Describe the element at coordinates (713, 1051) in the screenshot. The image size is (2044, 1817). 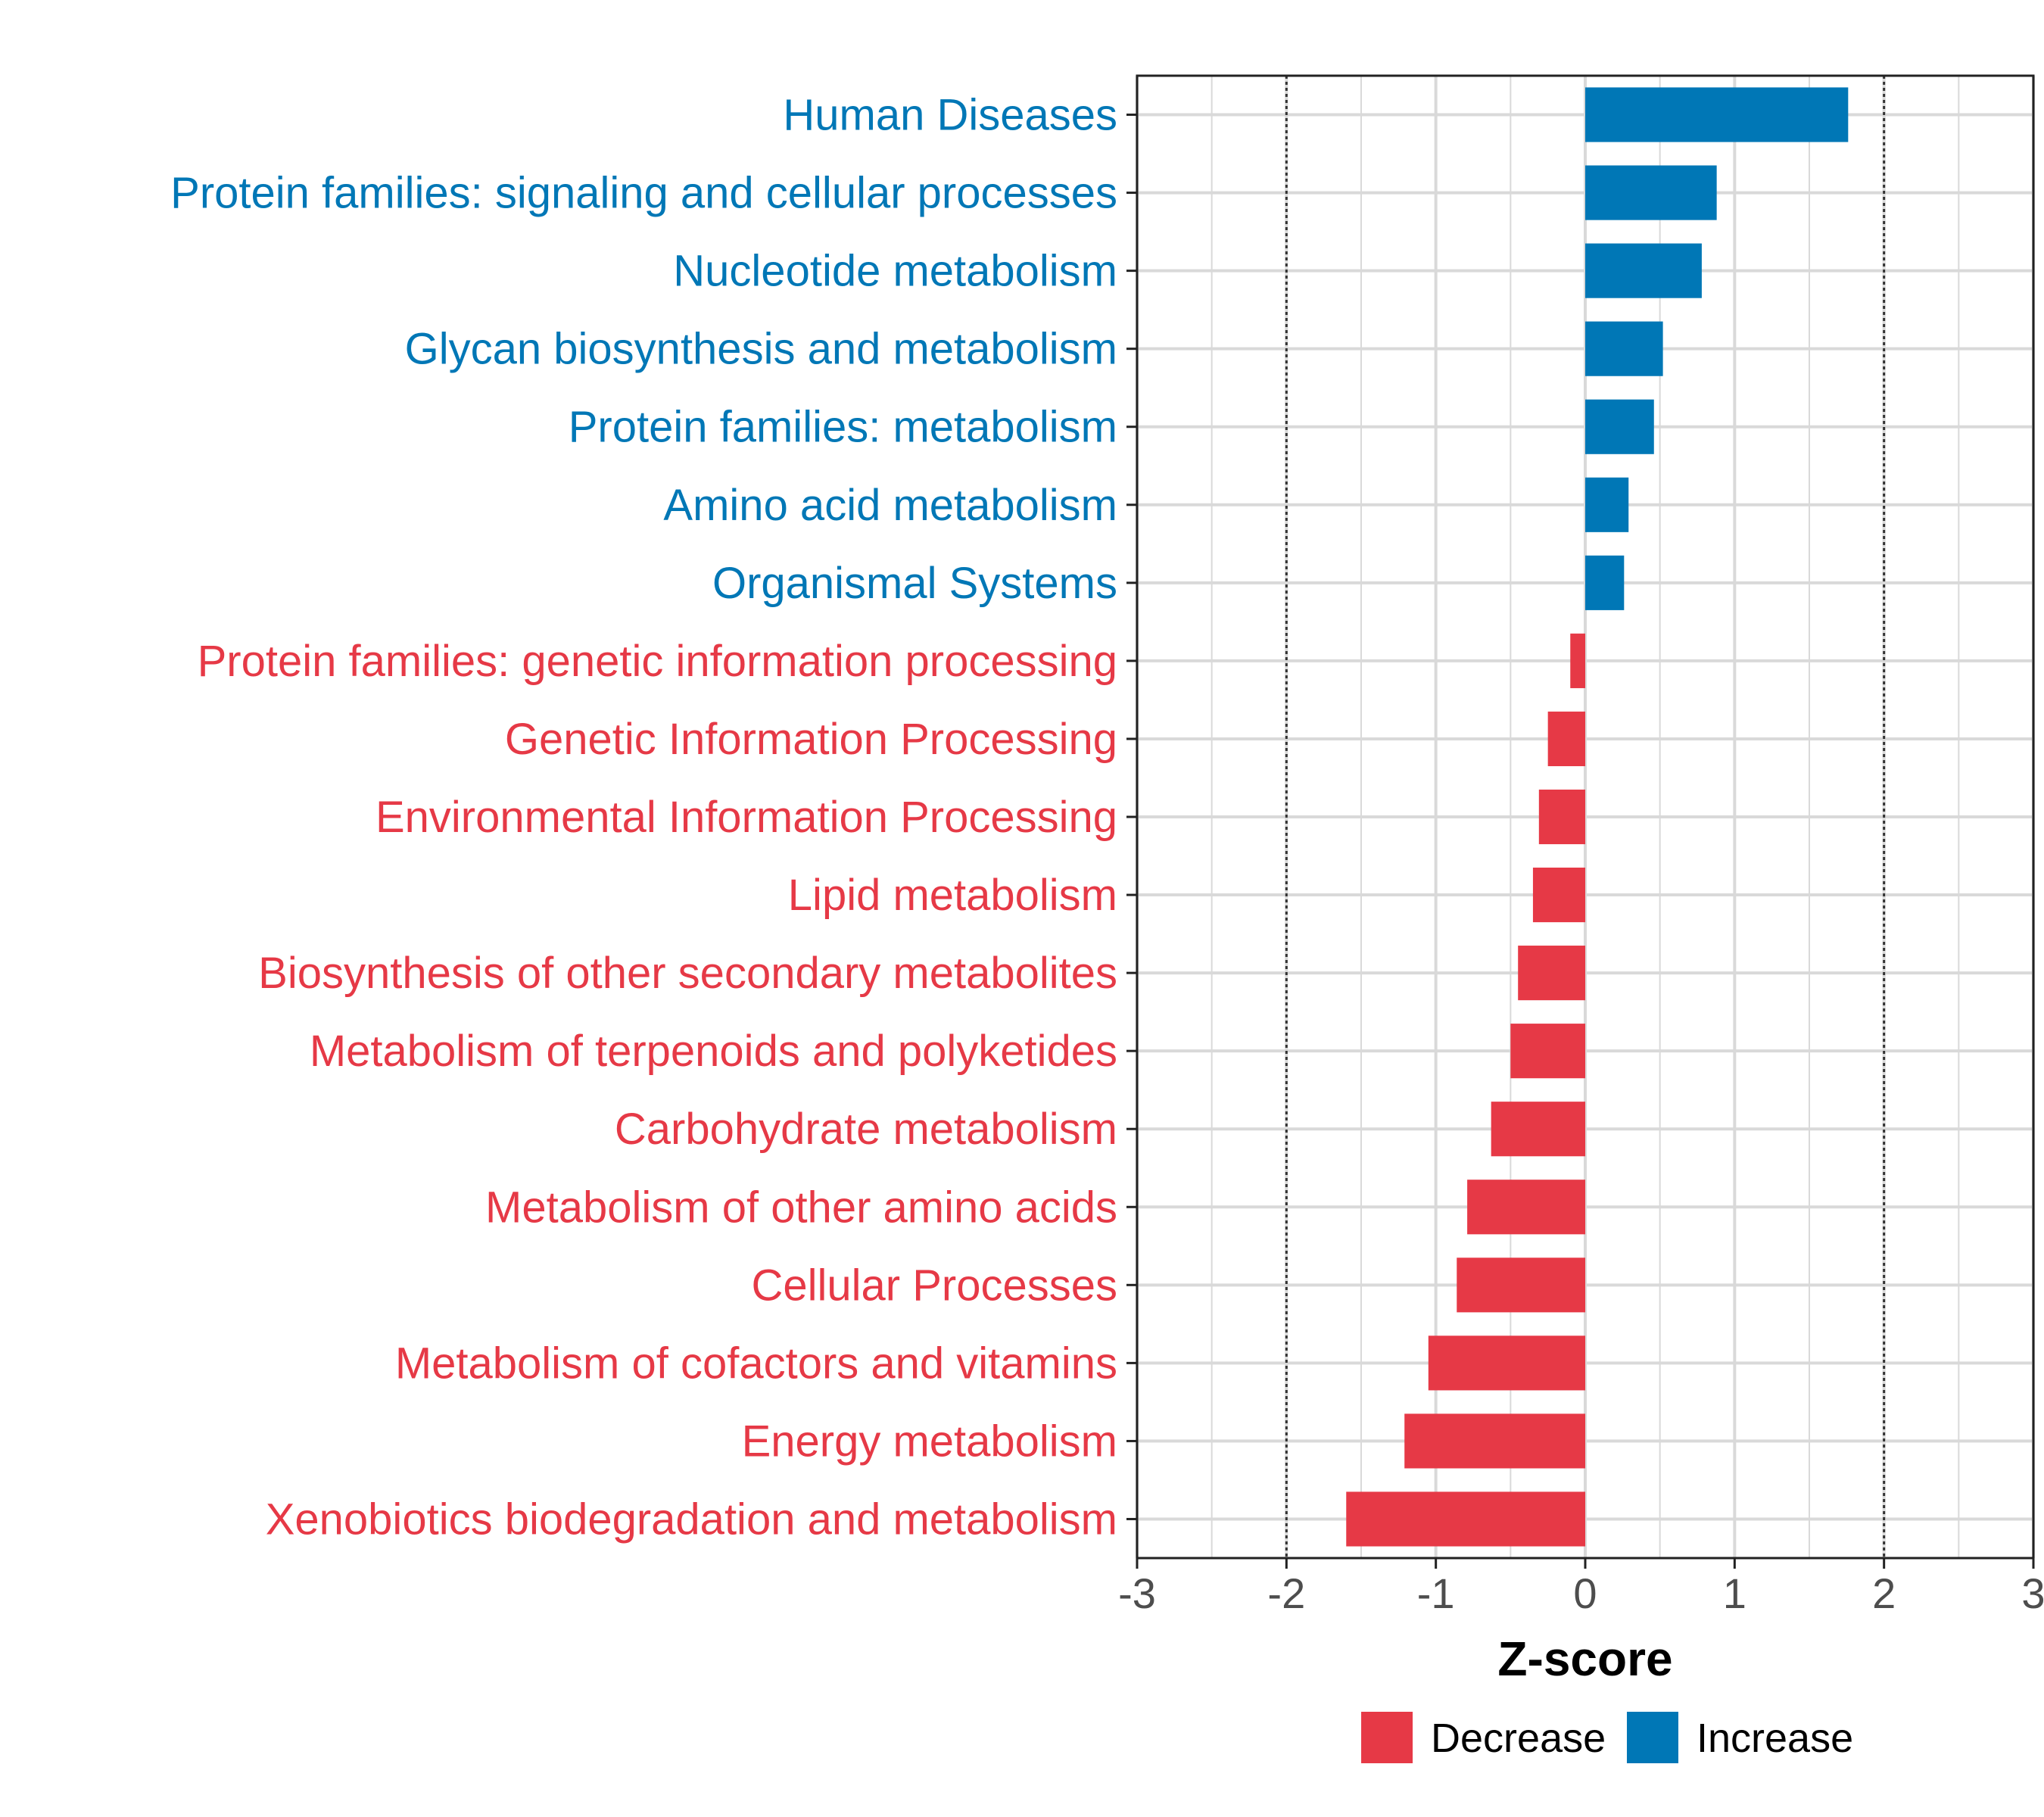
I see `y-tick-label: Metabolism of terpenoids and polyketides` at that location.